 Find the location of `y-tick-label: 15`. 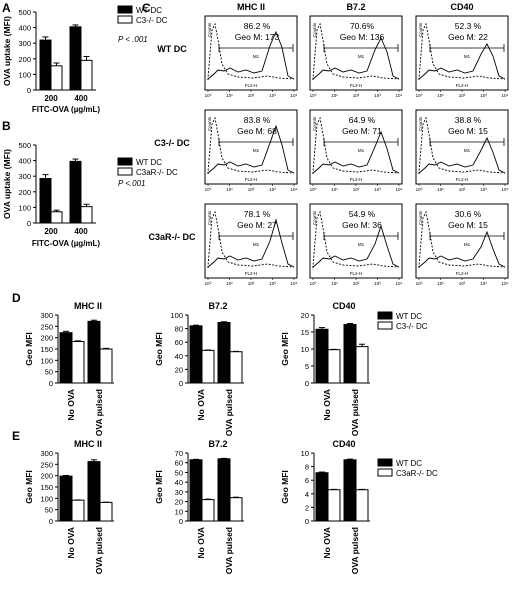

y-tick-label: 15 is located at coordinates (305, 332).